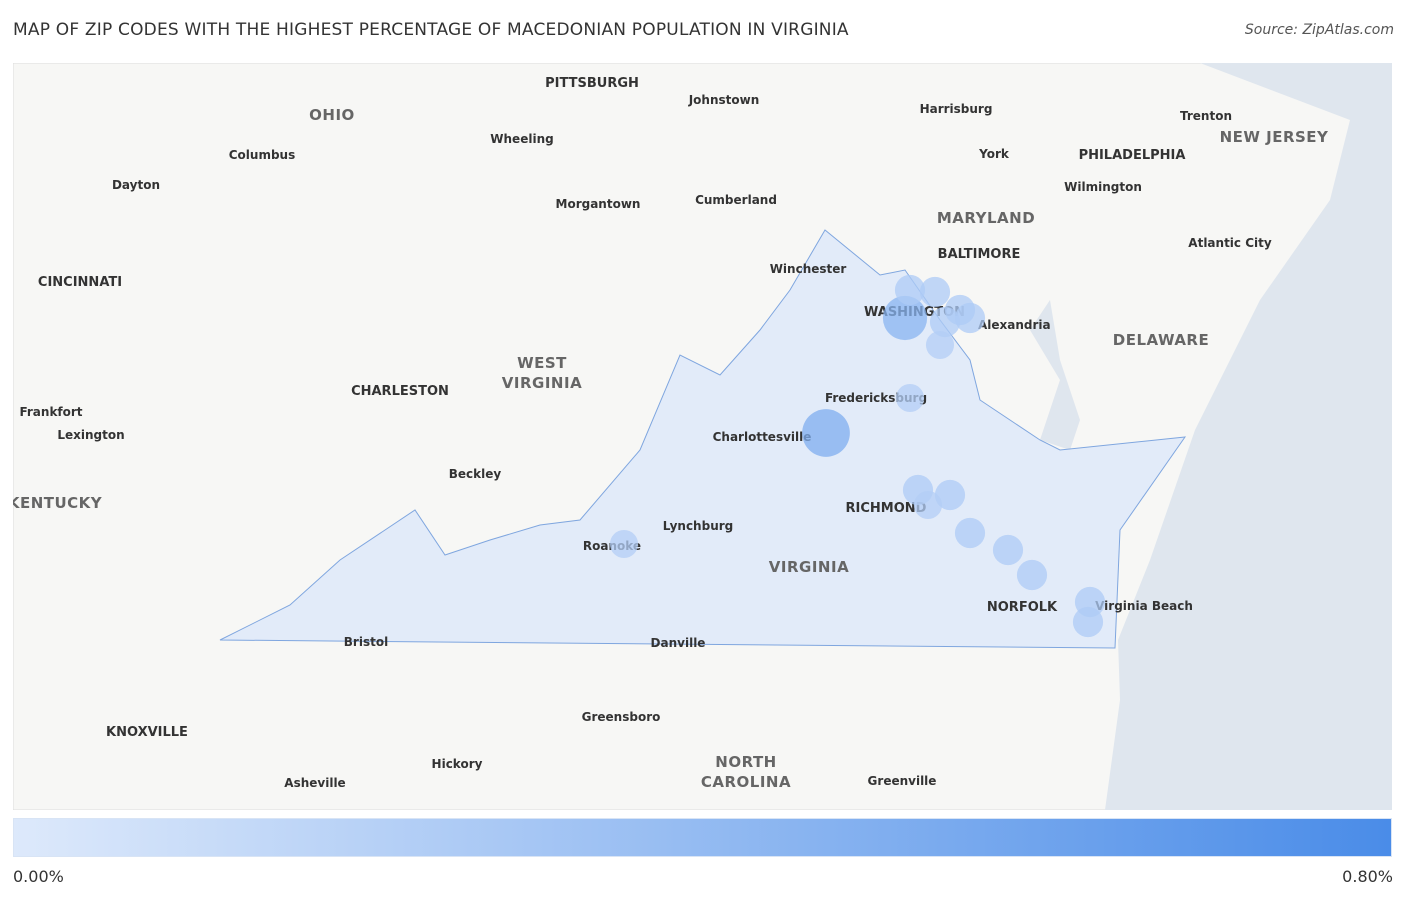 Image resolution: width=1406 pixels, height=899 pixels. I want to click on place-label: Lexington, so click(90, 435).